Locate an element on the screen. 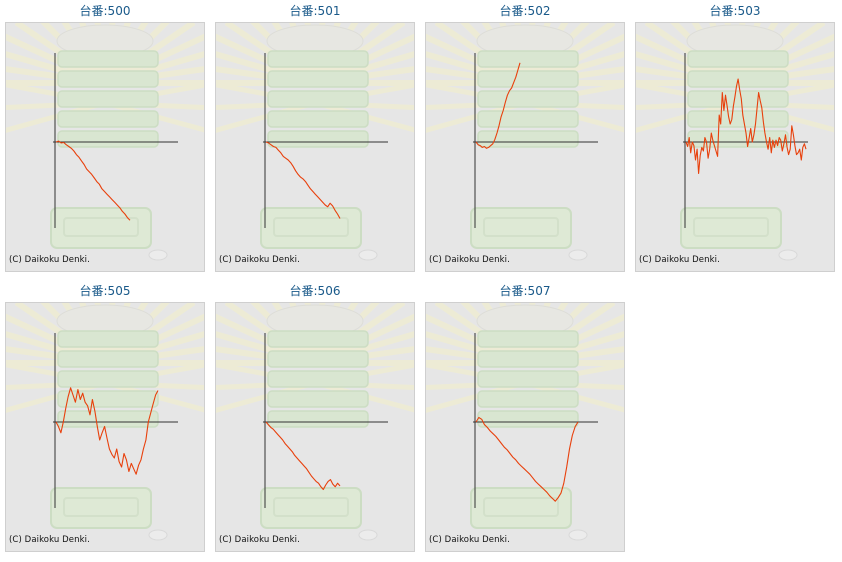 This screenshot has width=842, height=562. machine-number-title: 台番:500 is located at coordinates (105, 11).